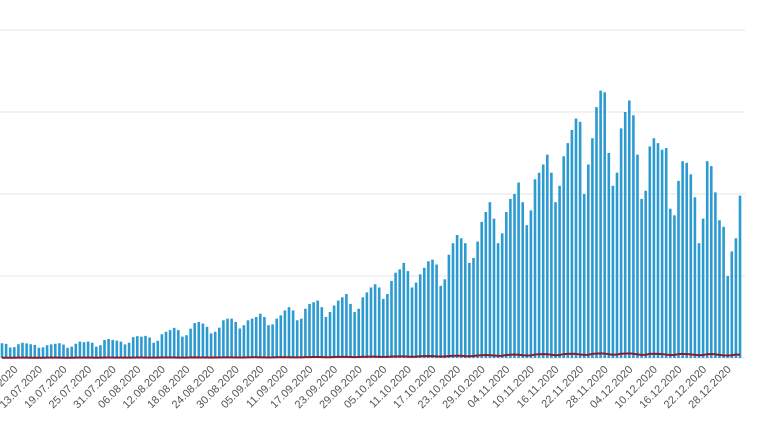 This screenshot has height=432, width=770. What do you see at coordinates (371, 355) in the screenshot?
I see `line` at bounding box center [371, 355].